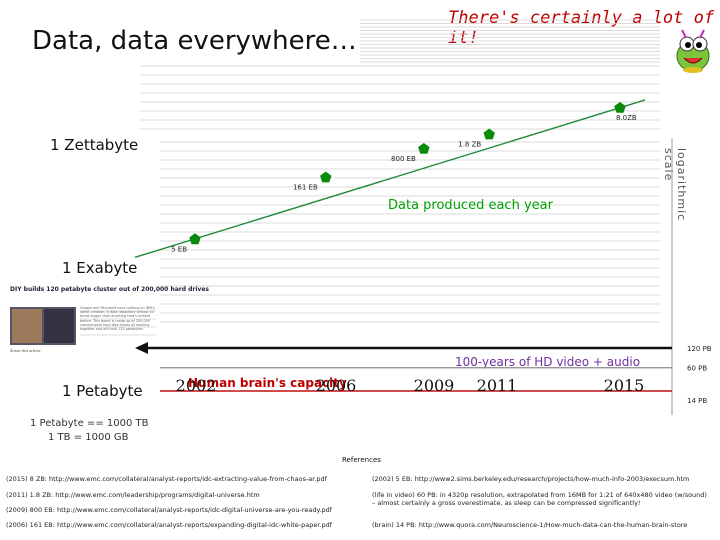  I want to click on hd-video-label: 100-years of HD video + audio, so click(547, 362).